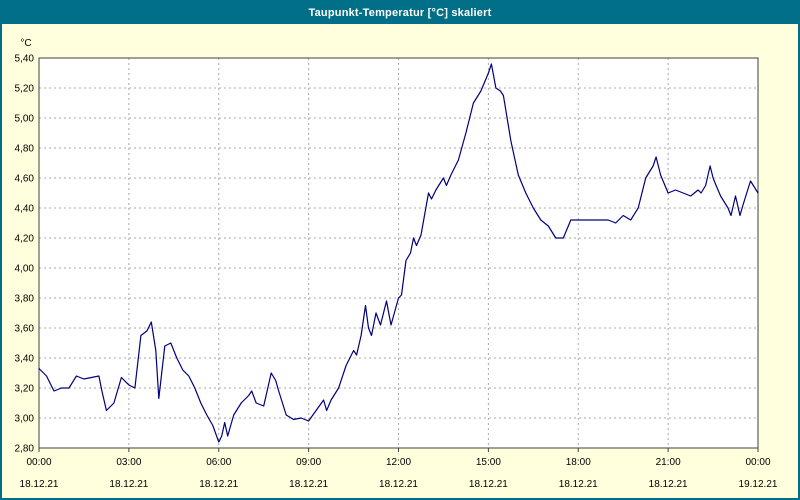 This screenshot has width=800, height=500. What do you see at coordinates (25, 419) in the screenshot?
I see `y-axis-tick-label: 3,00` at bounding box center [25, 419].